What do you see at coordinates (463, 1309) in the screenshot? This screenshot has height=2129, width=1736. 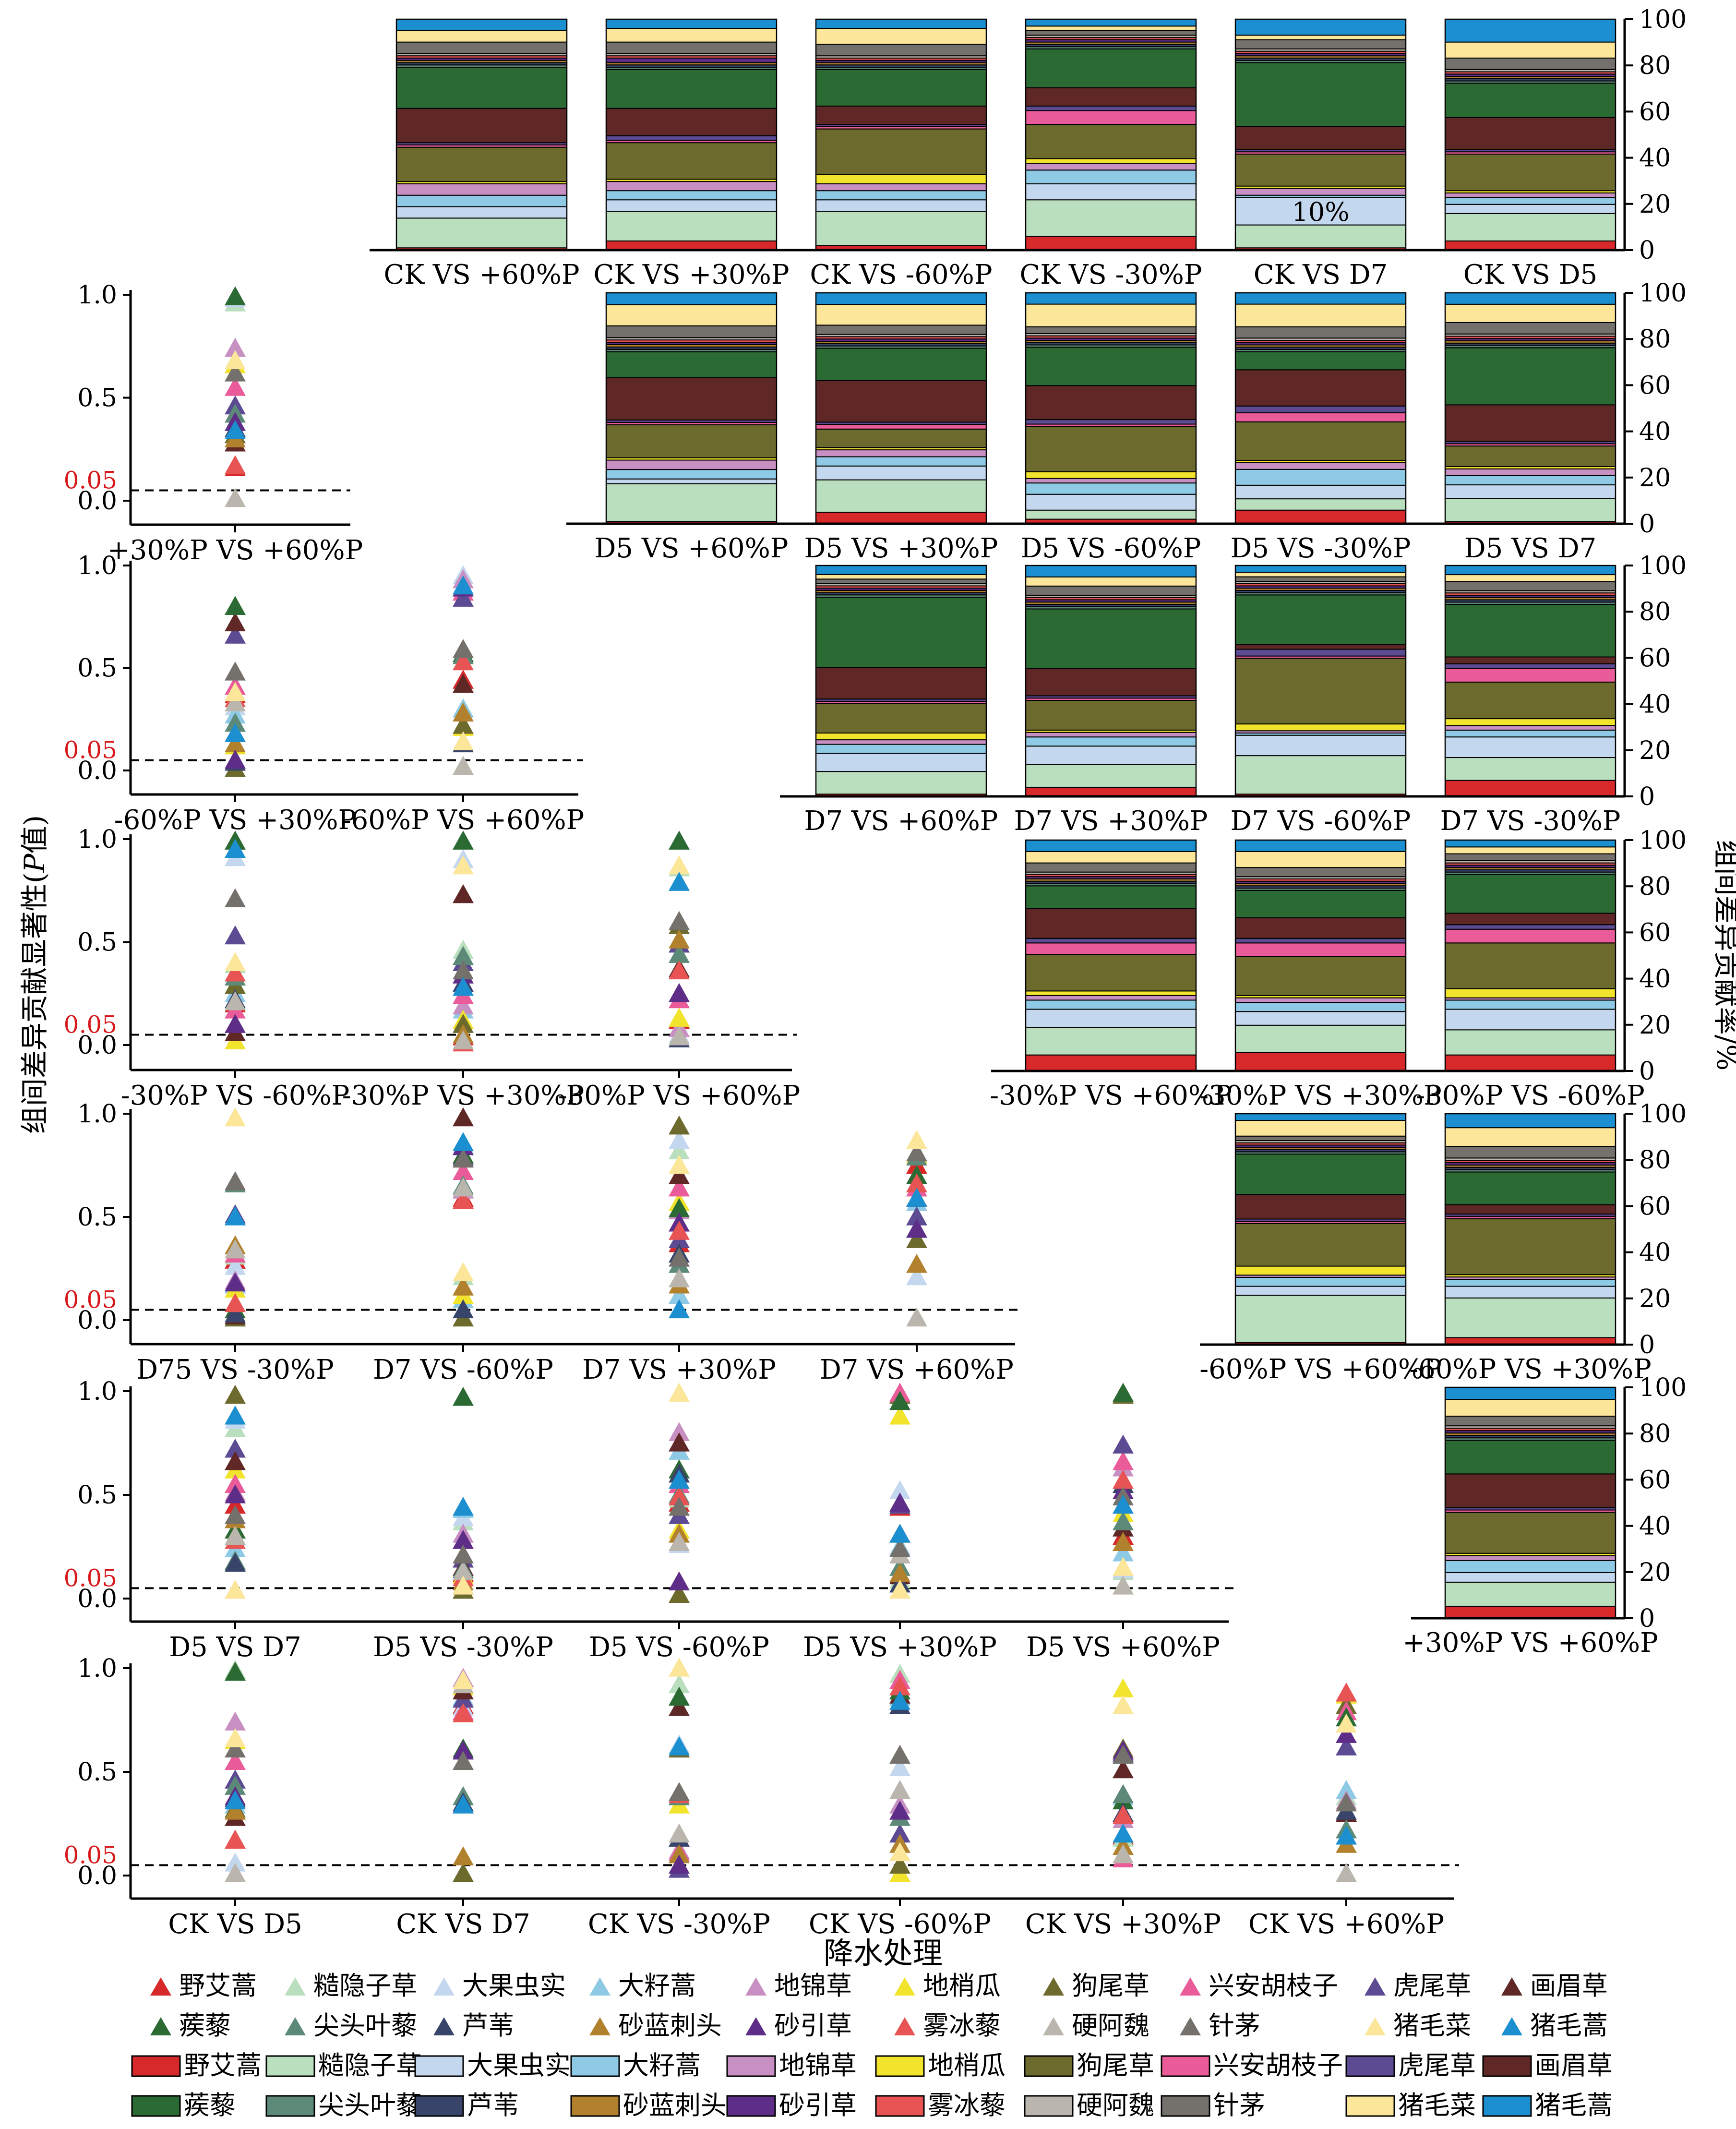 I see `p-point-芦苇` at bounding box center [463, 1309].